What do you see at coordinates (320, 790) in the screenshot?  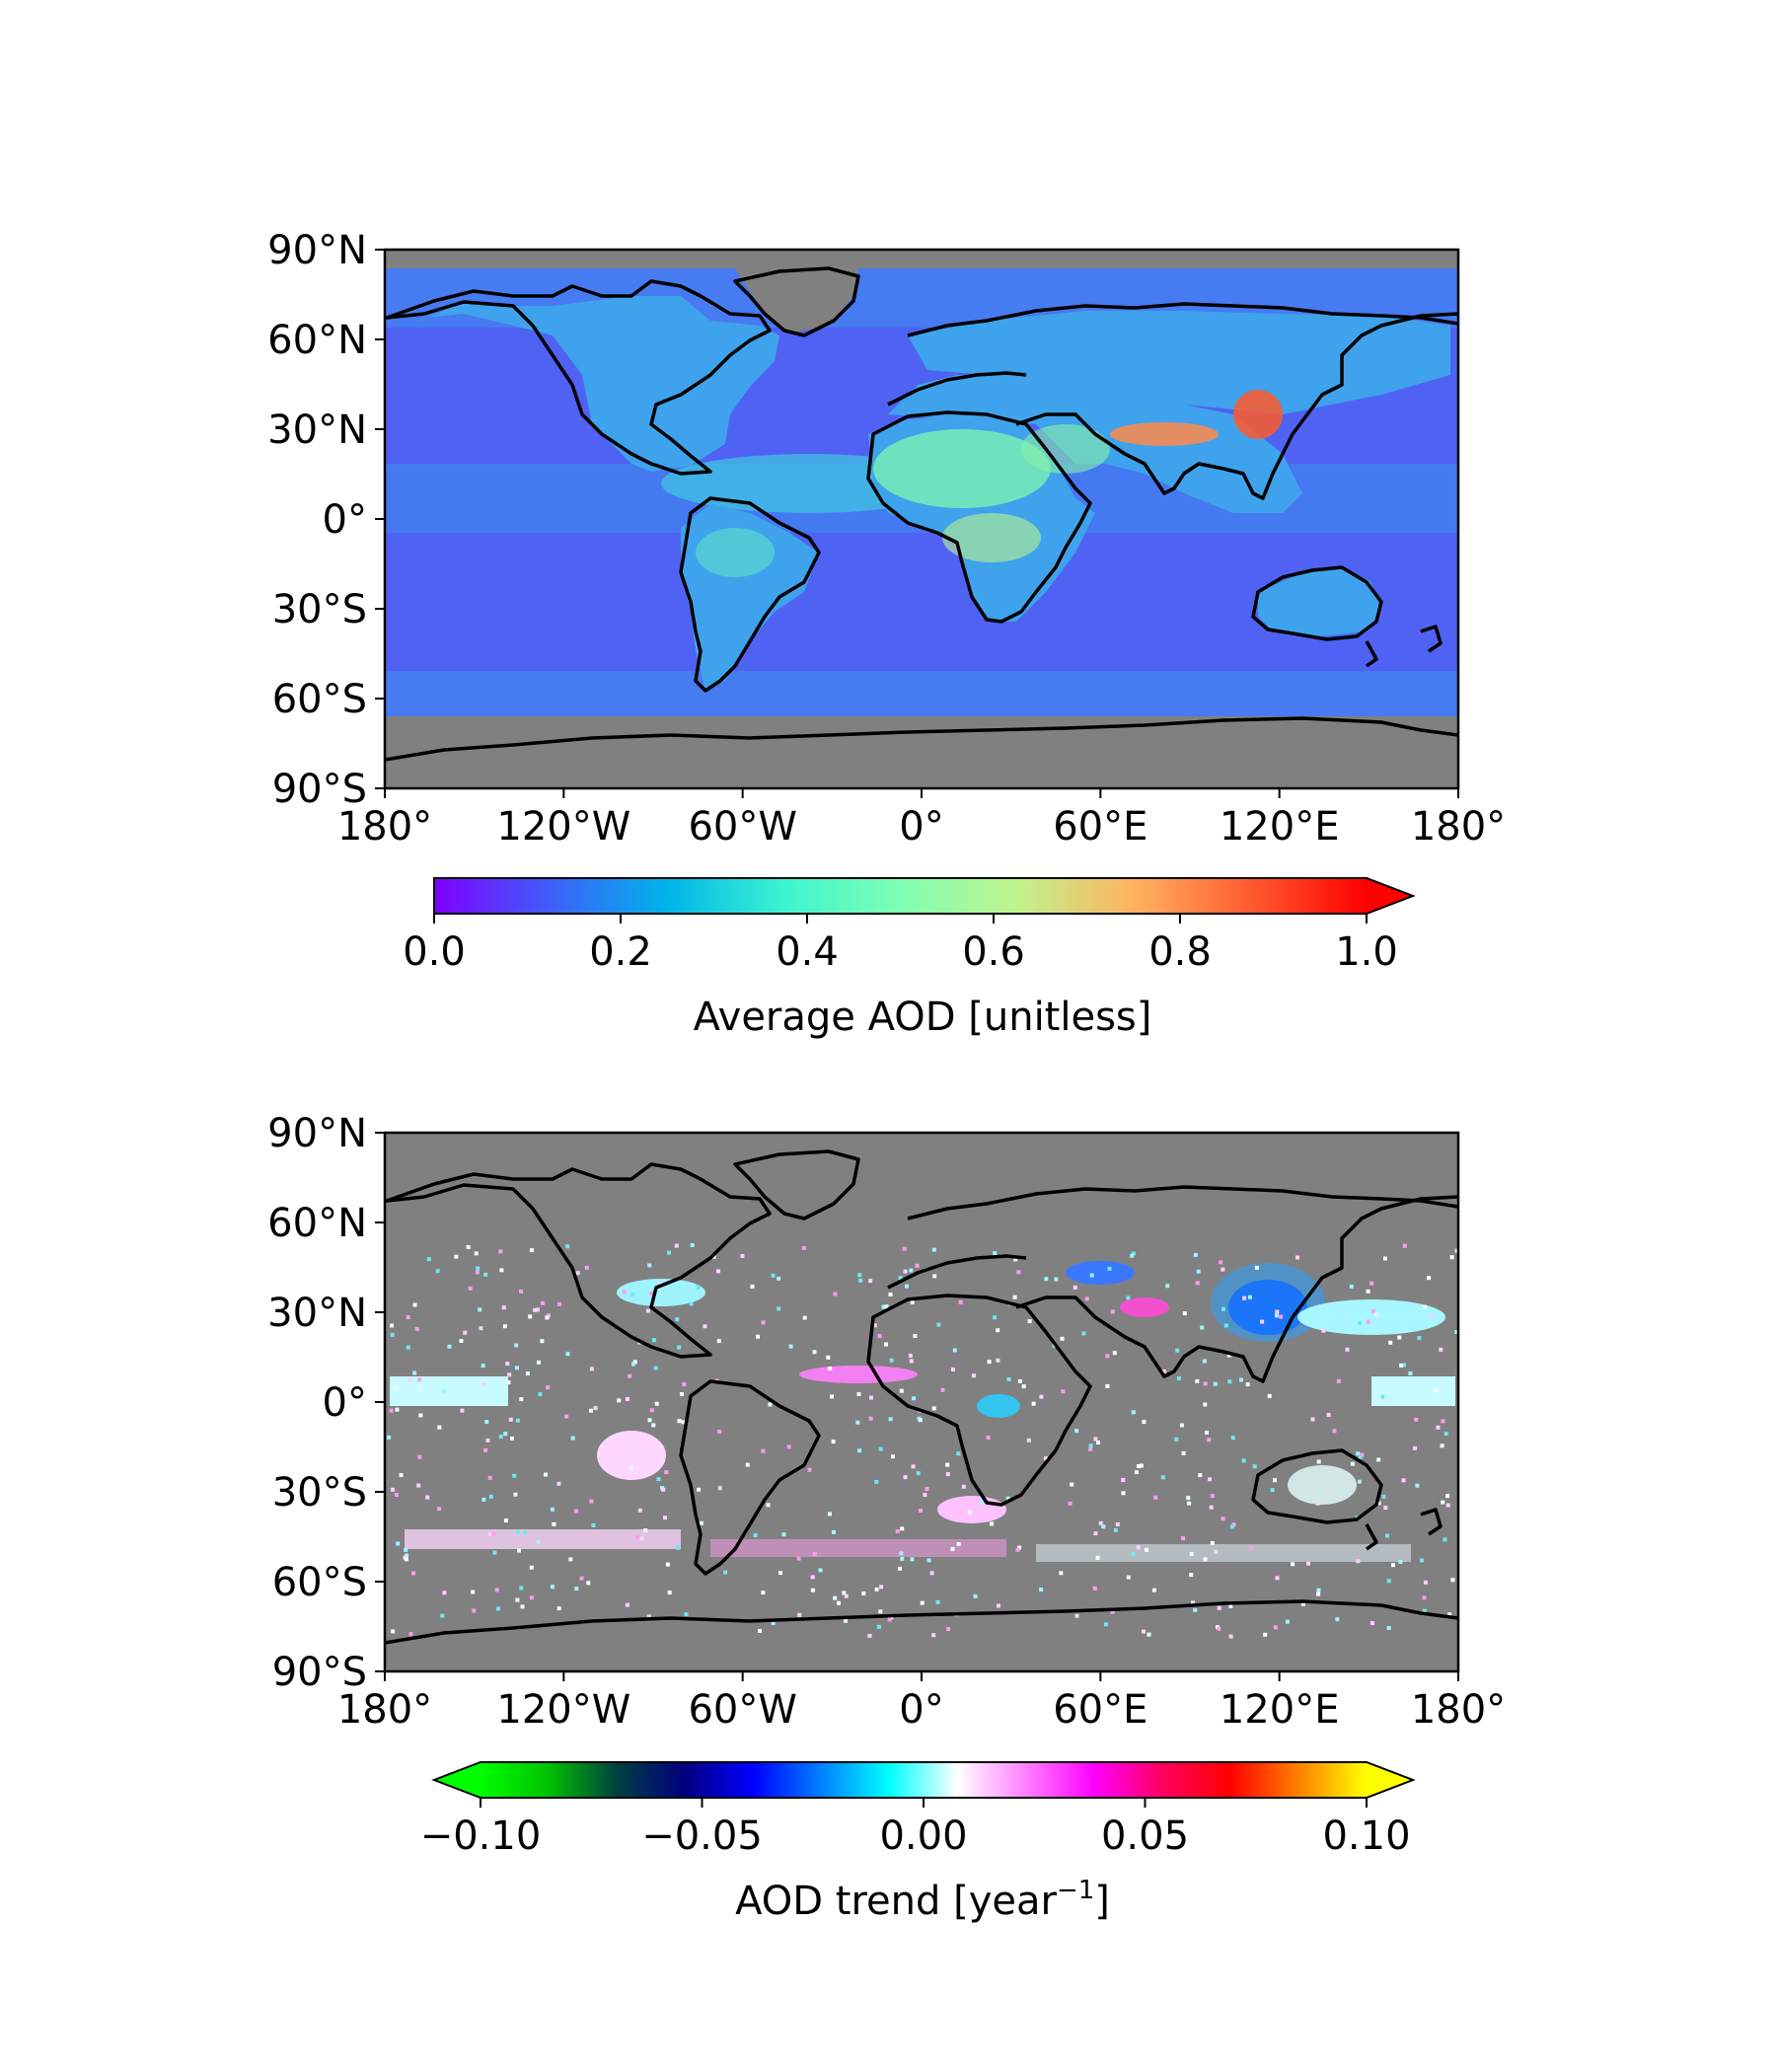 I see `lat-tick-label: 90°S` at bounding box center [320, 790].